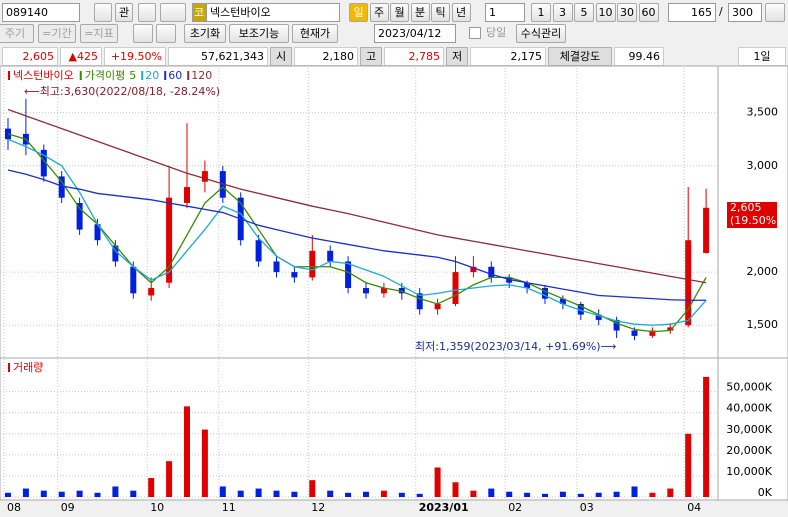  What do you see at coordinates (461, 12) in the screenshot?
I see `period-button: 년` at bounding box center [461, 12].